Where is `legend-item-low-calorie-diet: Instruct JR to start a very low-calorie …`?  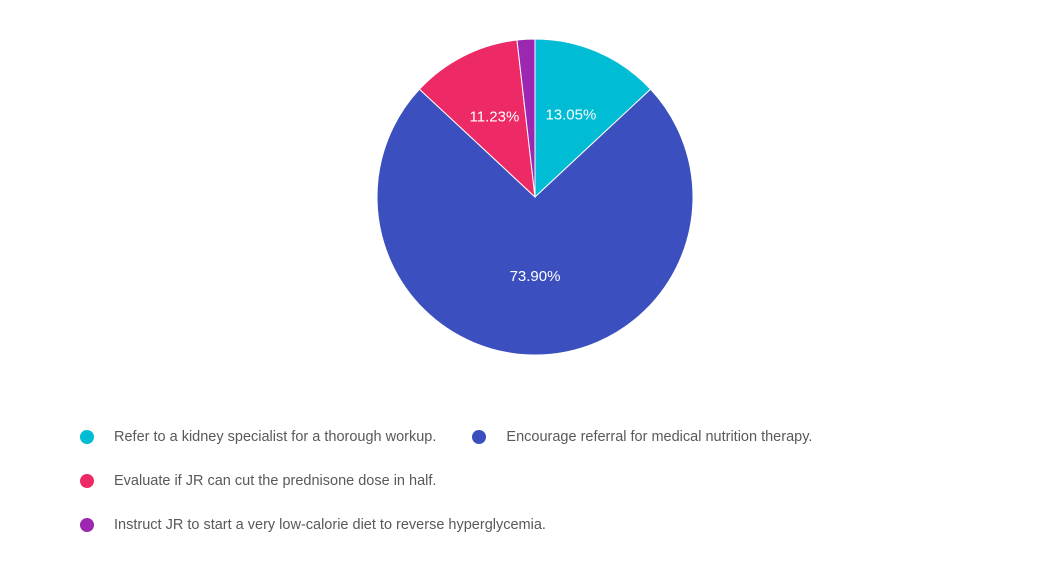
legend-item-low-calorie-diet: Instruct JR to start a very low-calorie … is located at coordinates (313, 525).